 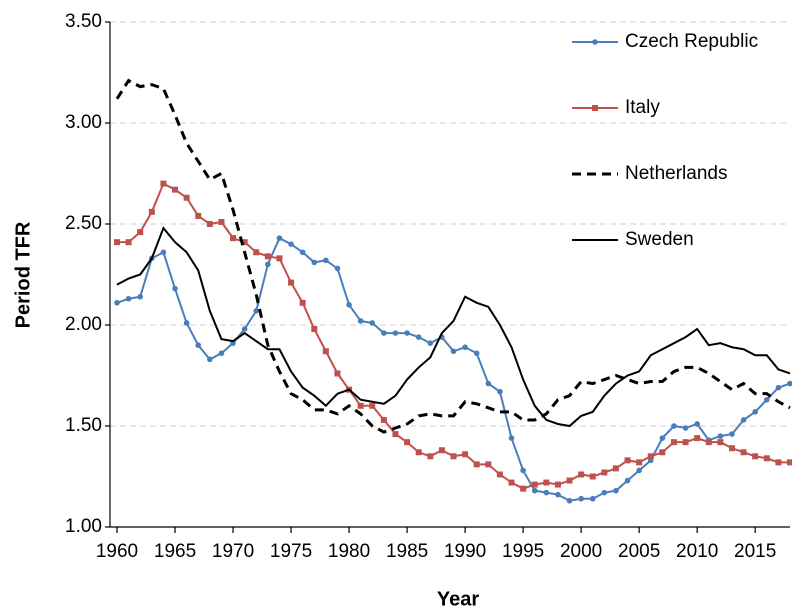 What do you see at coordinates (407, 551) in the screenshot?
I see `x-tick-label: 1985` at bounding box center [407, 551].